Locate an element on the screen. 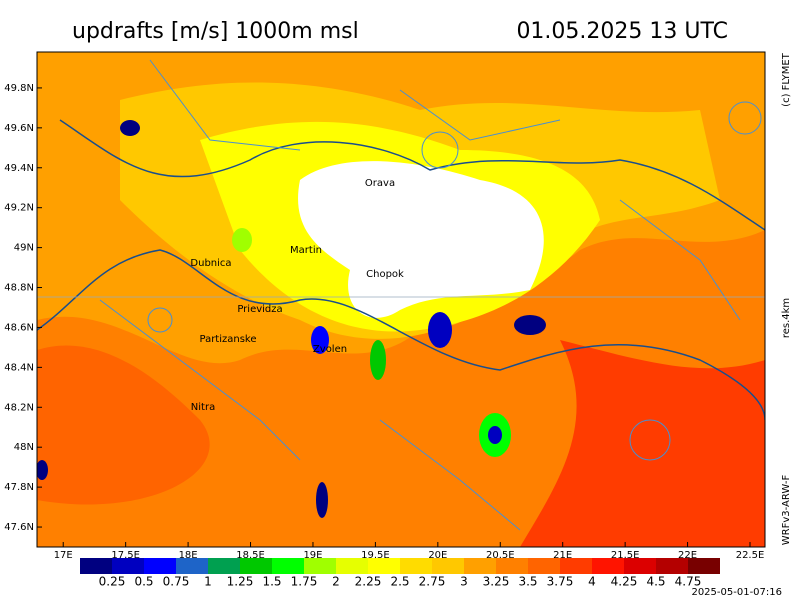 The width and height of the screenshot is (800, 604). y-tick-label: 48.4N is located at coordinates (19, 367).